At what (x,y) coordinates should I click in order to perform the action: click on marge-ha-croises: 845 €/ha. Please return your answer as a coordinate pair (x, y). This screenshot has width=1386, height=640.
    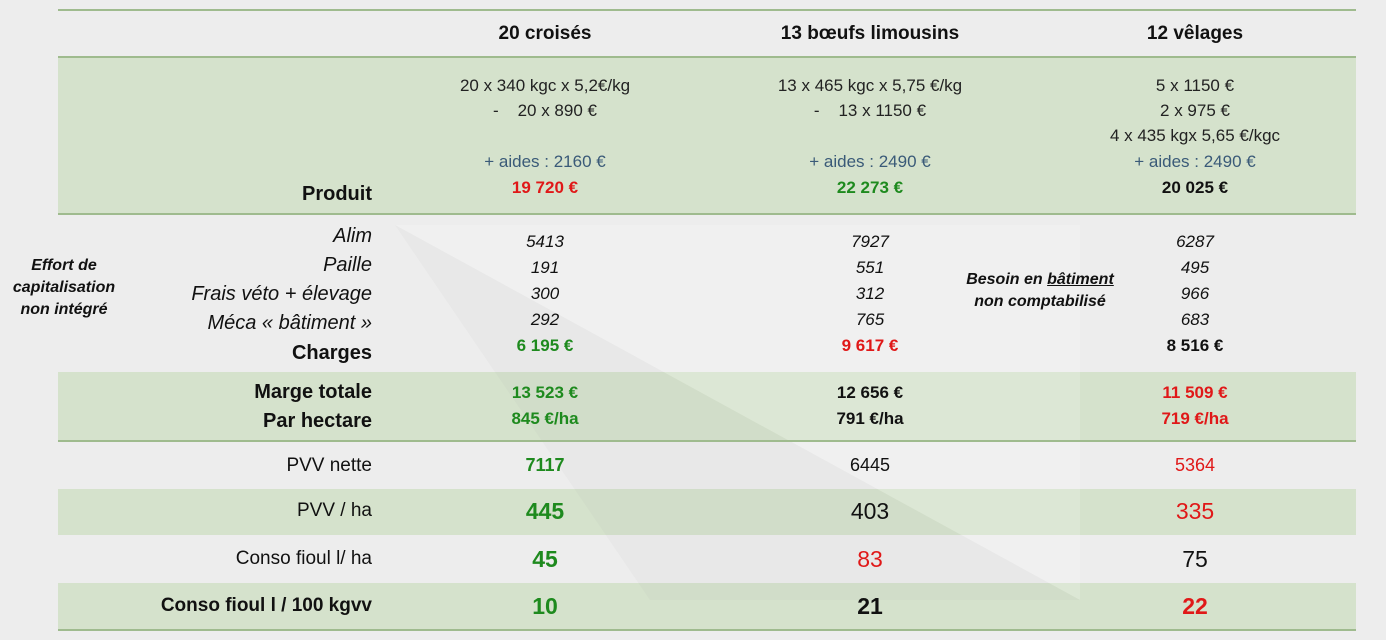
    Looking at the image, I should click on (545, 418).